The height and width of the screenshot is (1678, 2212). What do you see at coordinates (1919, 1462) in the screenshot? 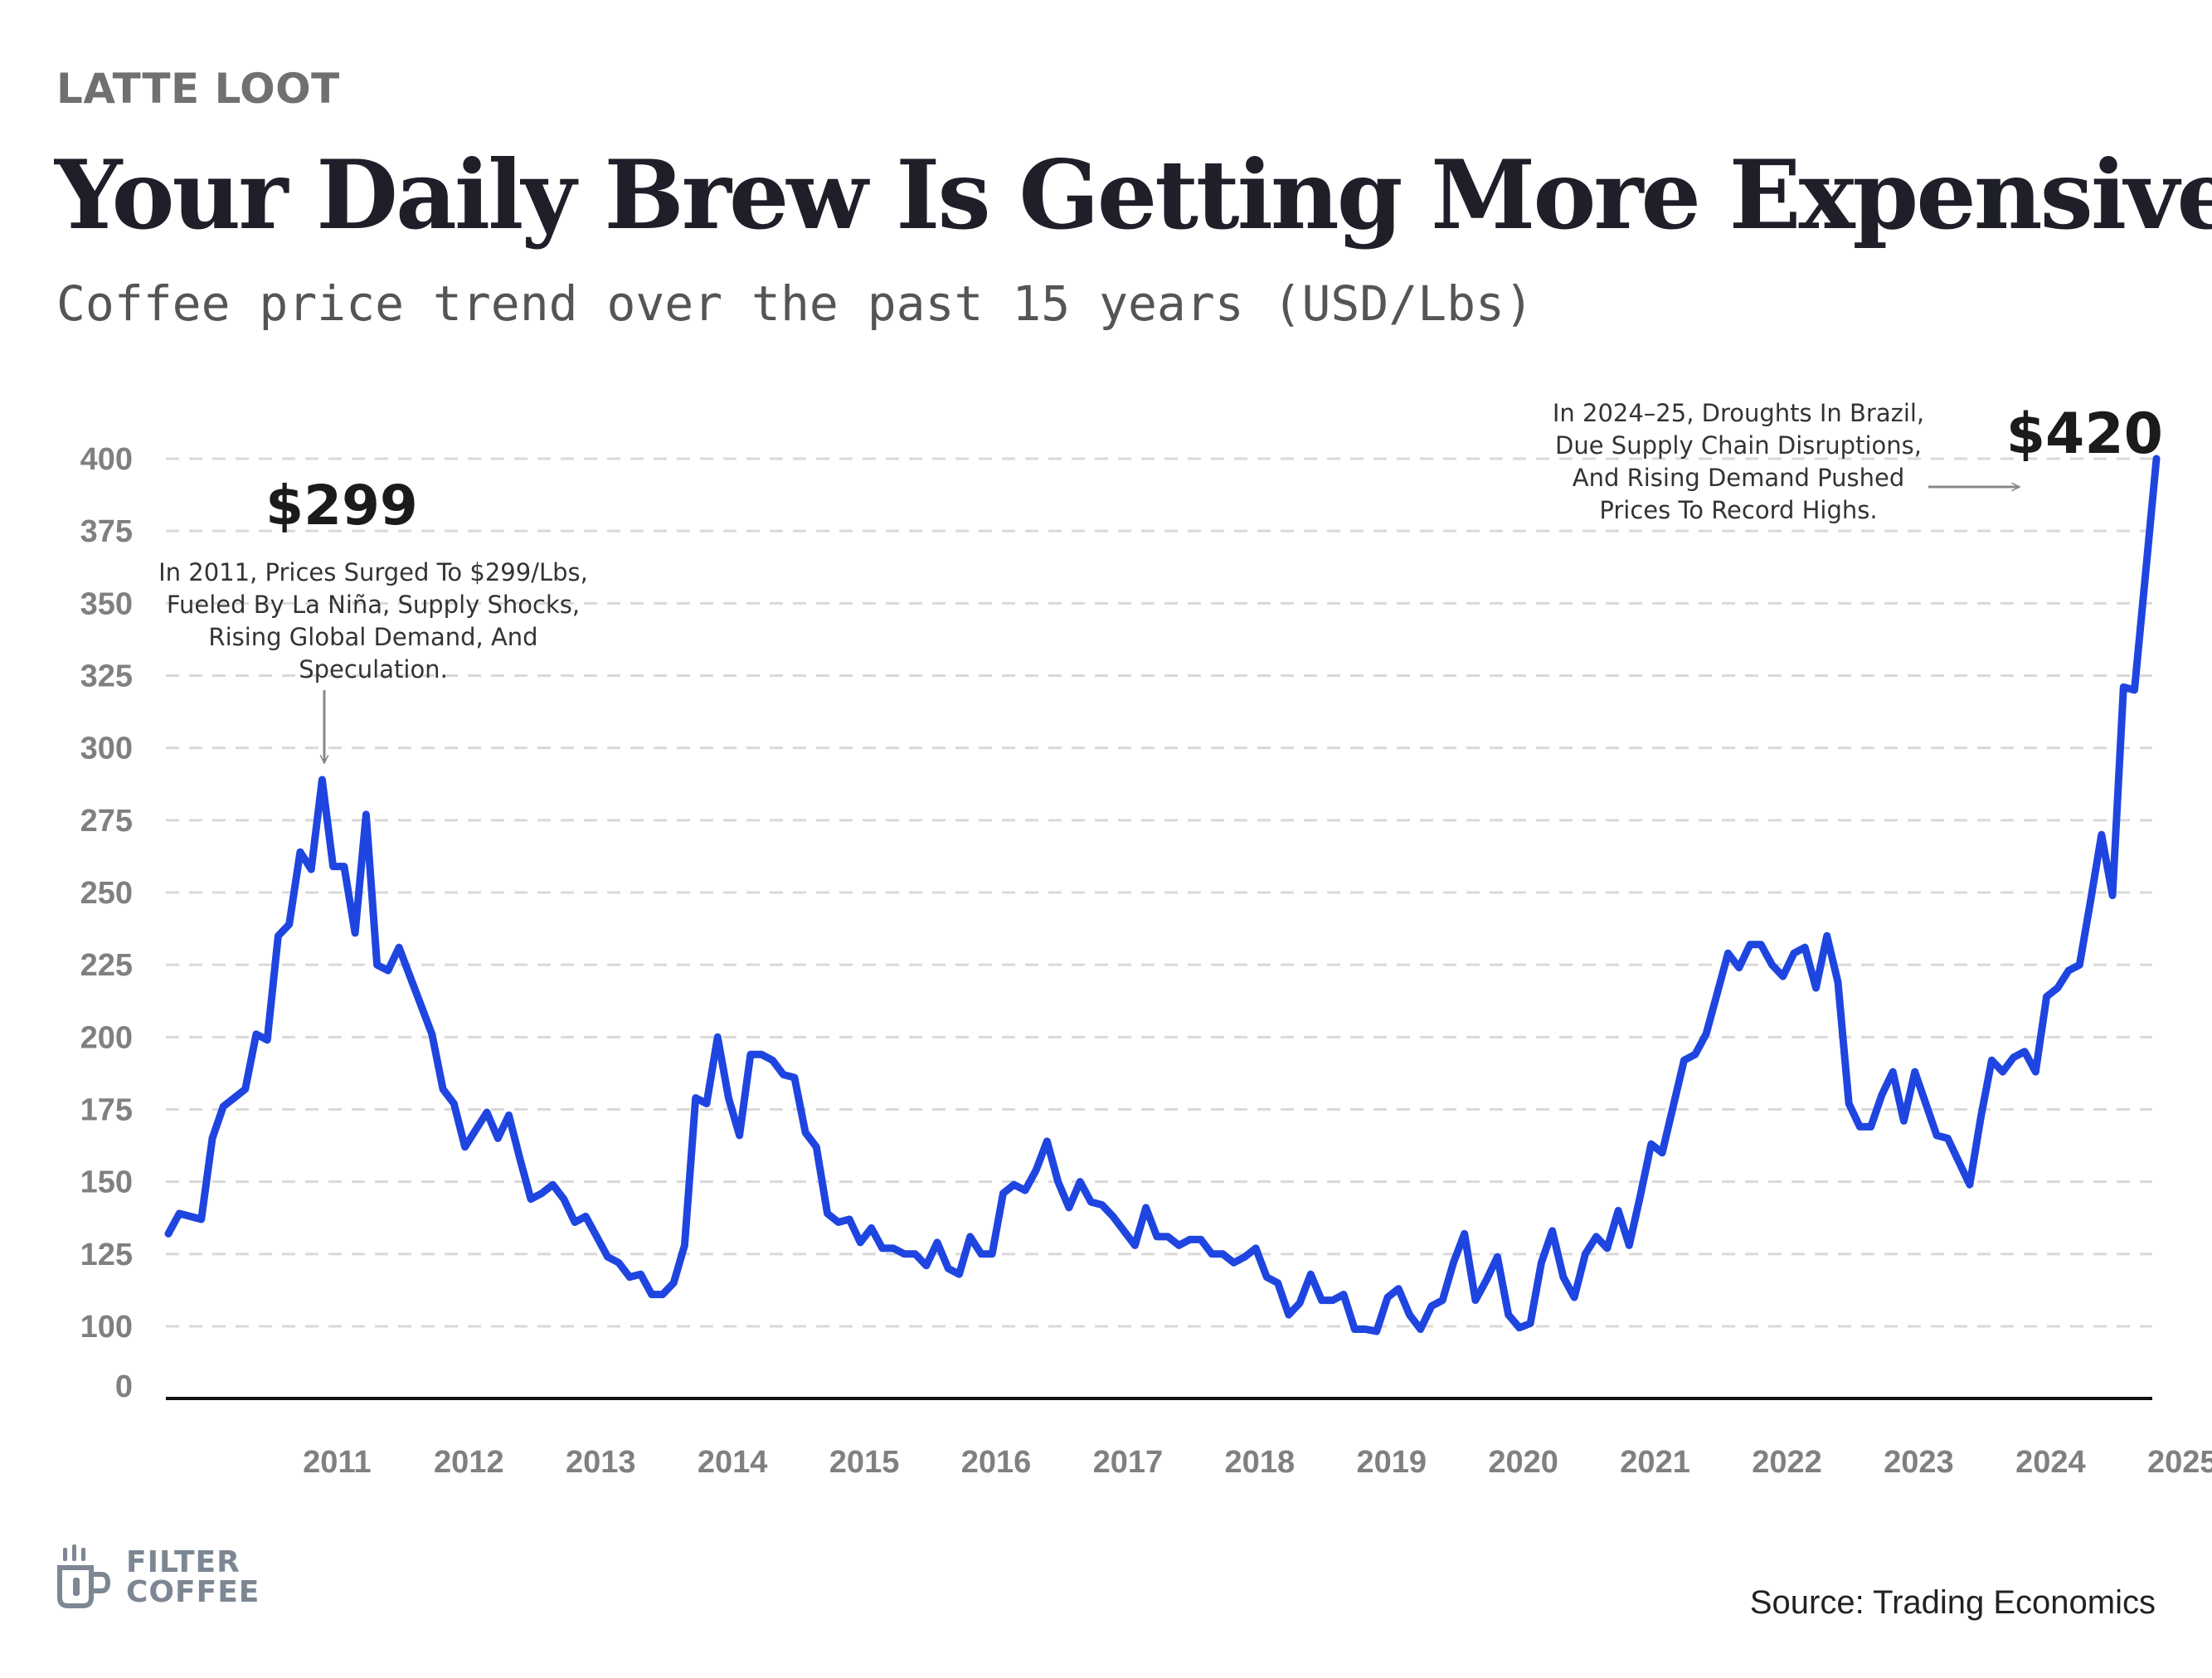
I see `x-tick-label-2023: 2023` at bounding box center [1919, 1462].